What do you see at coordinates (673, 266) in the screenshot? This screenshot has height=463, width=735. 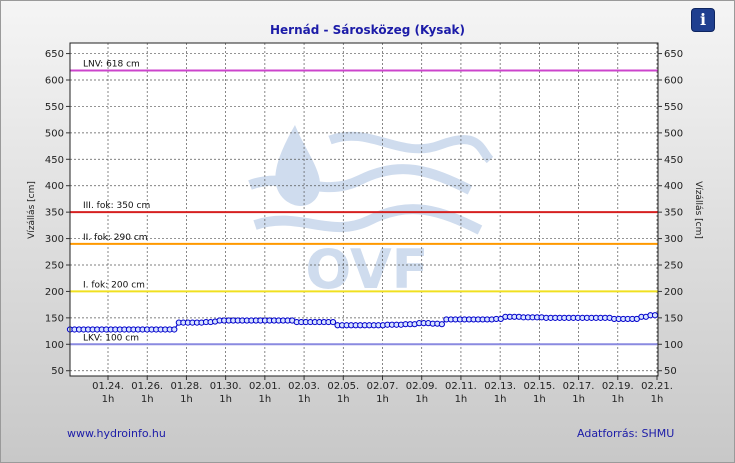 I see `y-tick-label-right: 250` at bounding box center [673, 266].